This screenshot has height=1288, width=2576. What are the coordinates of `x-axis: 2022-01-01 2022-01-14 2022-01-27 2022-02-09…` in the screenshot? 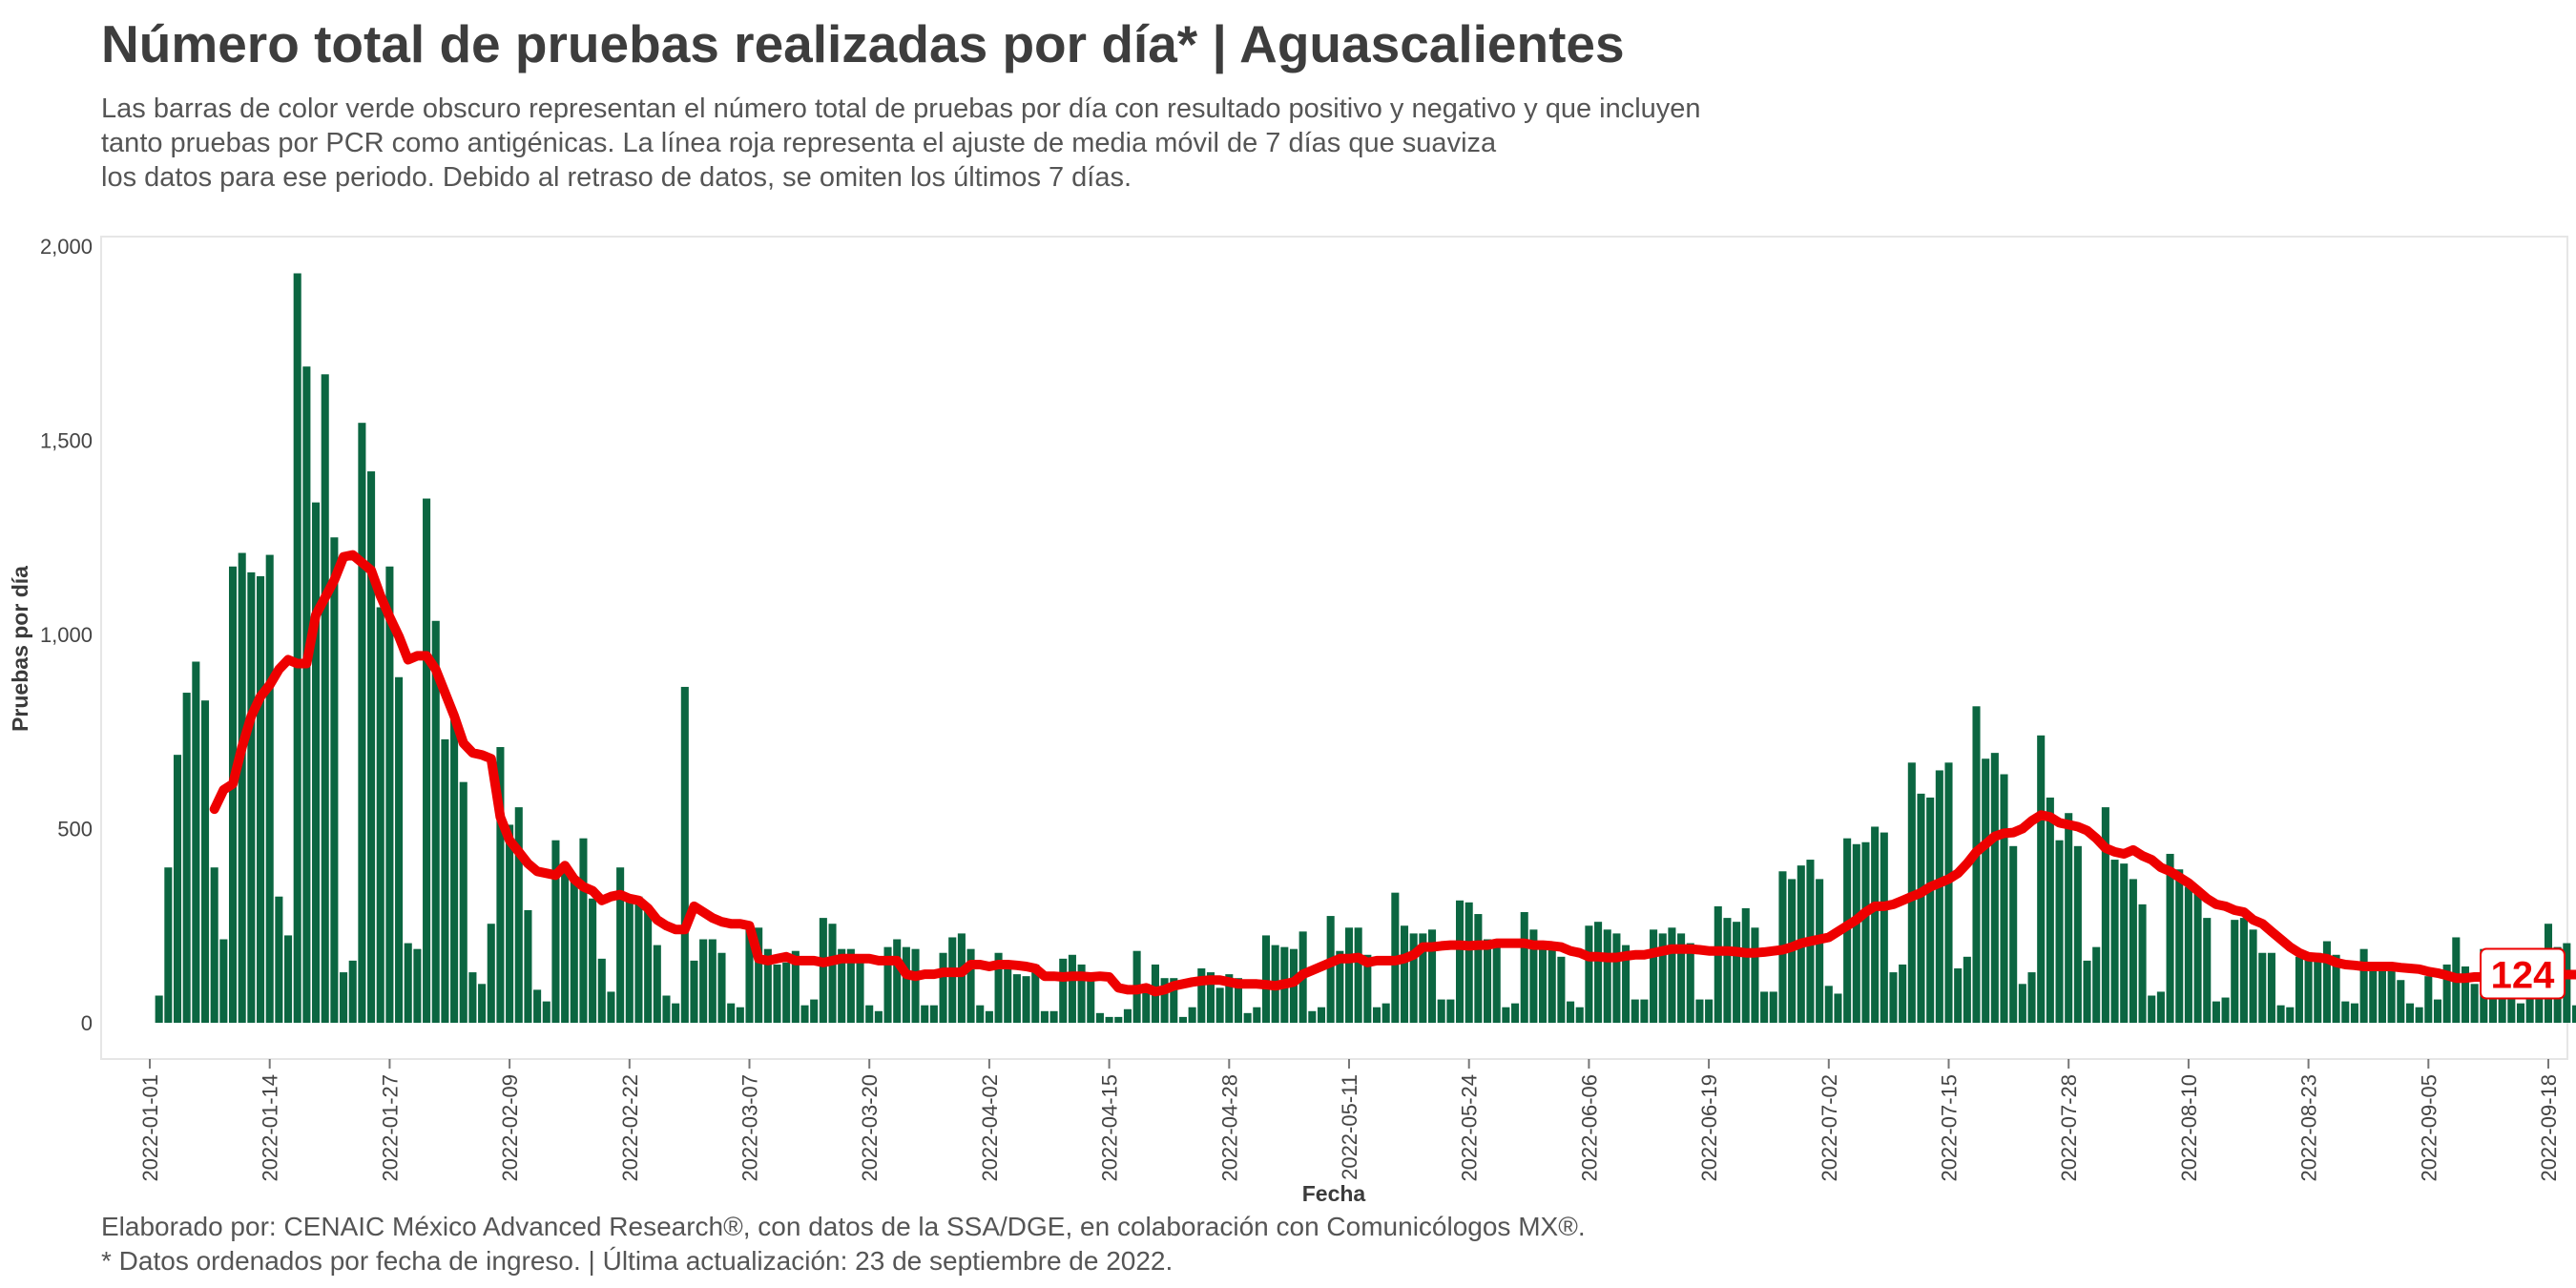 It's located at (1349, 1120).